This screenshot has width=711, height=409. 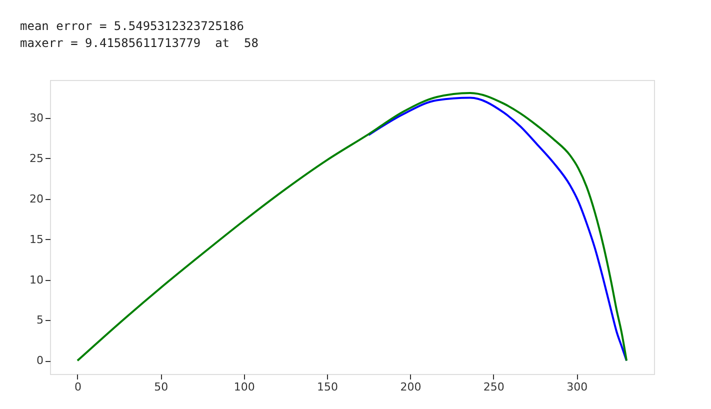 I want to click on x-tick-label: 300, so click(x=577, y=387).